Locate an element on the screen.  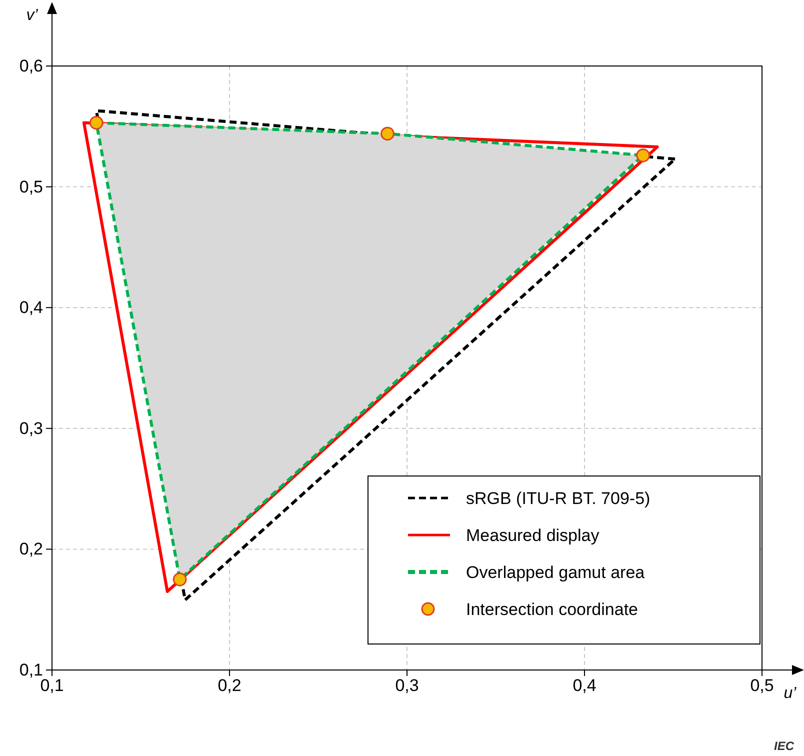
y-tick-label: 0,1 is located at coordinates (31, 670).